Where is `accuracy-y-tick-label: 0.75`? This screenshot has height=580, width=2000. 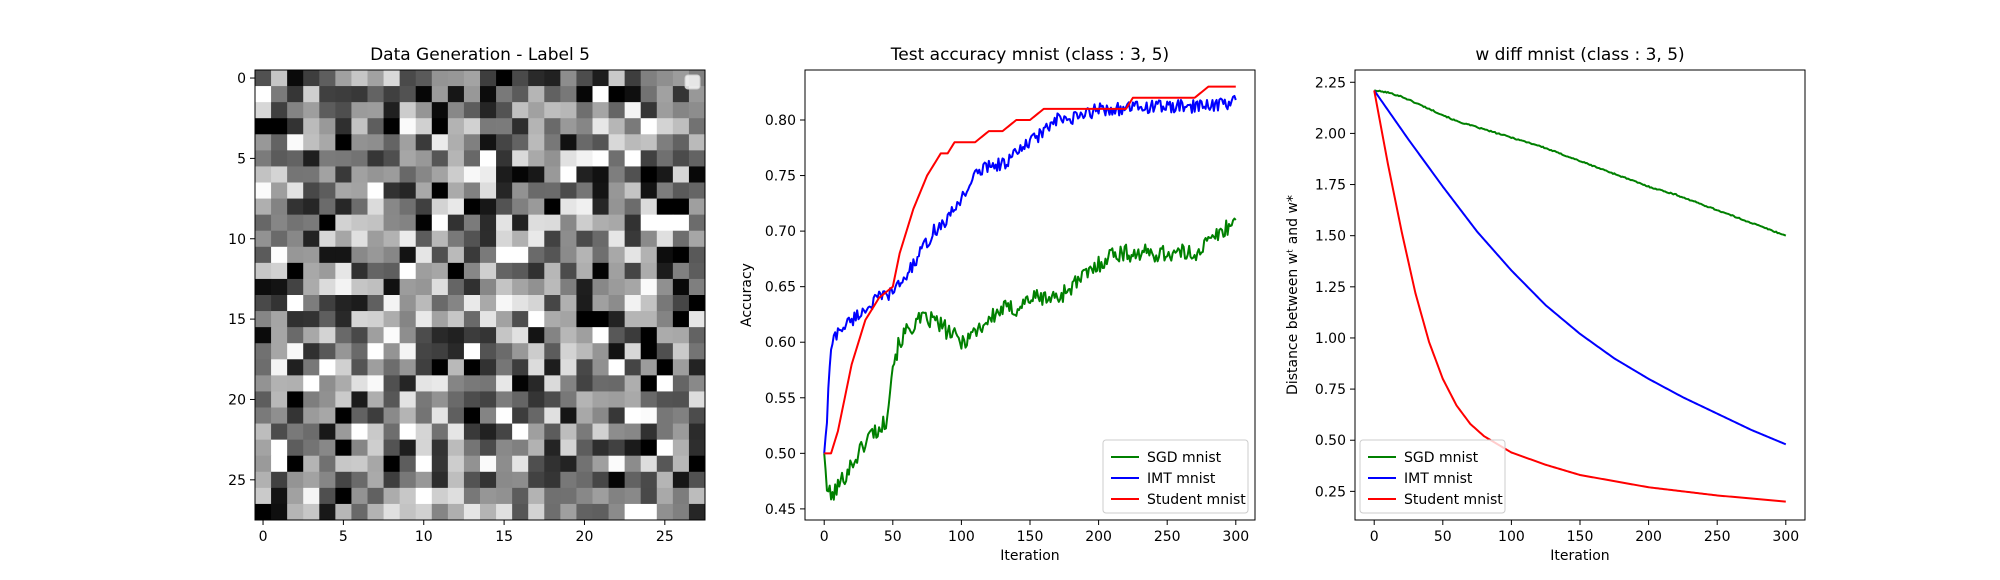 accuracy-y-tick-label: 0.75 is located at coordinates (780, 177).